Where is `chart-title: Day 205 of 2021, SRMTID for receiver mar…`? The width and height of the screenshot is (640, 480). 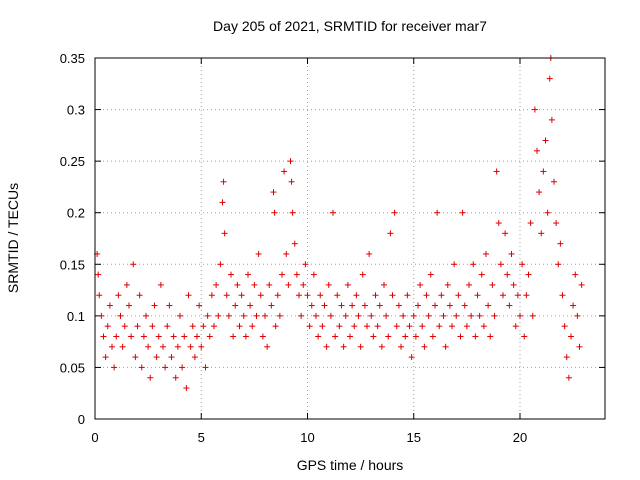
chart-title: Day 205 of 2021, SRMTID for receiver mar… is located at coordinates (350, 26).